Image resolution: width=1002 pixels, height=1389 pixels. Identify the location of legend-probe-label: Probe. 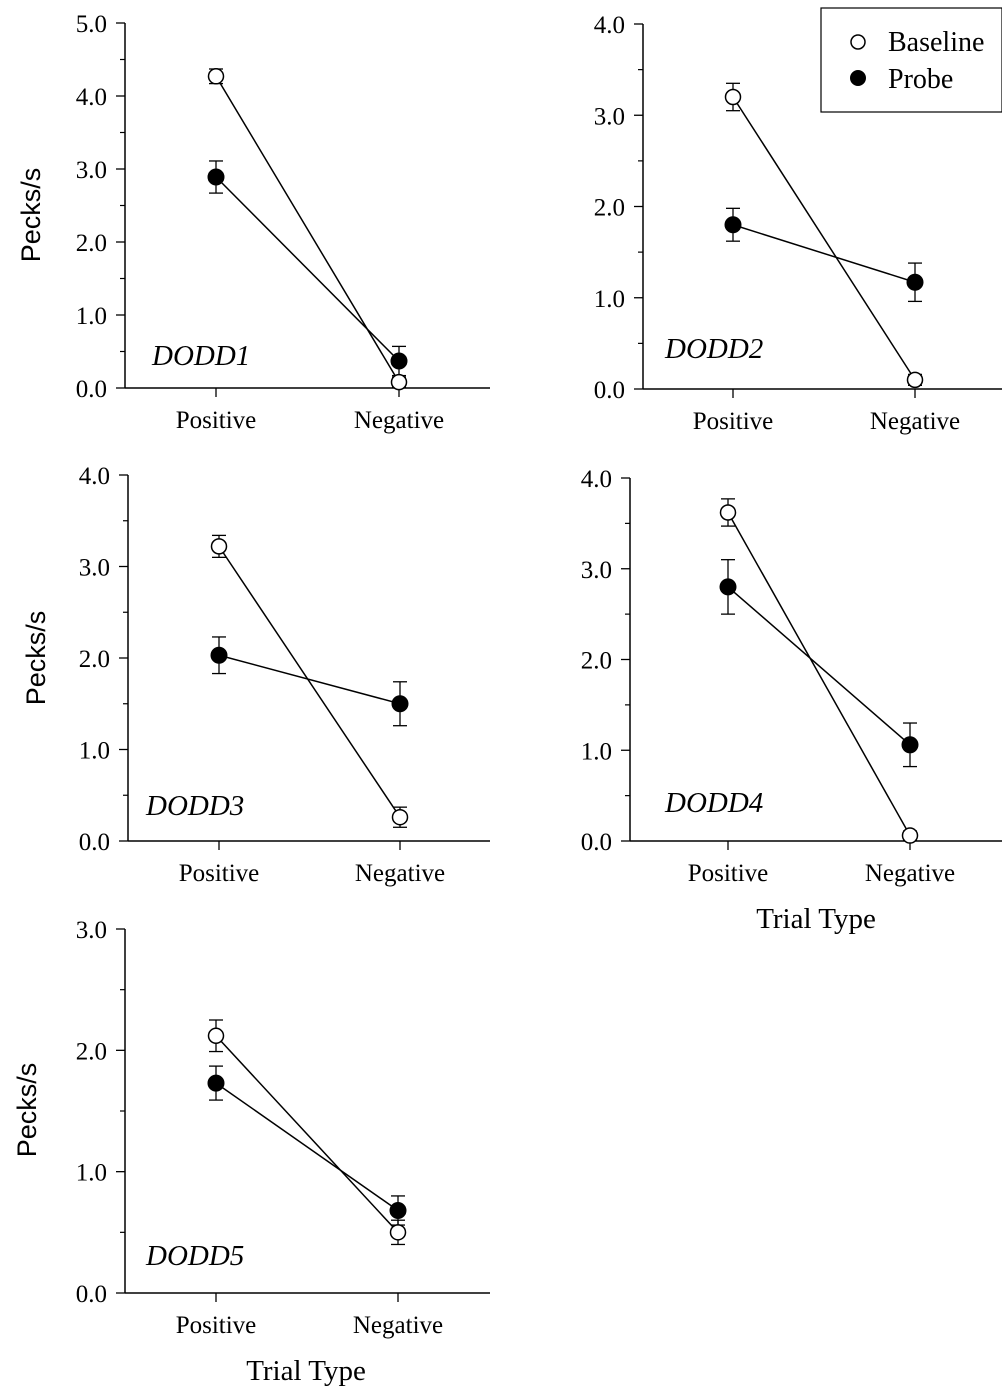
(920, 79).